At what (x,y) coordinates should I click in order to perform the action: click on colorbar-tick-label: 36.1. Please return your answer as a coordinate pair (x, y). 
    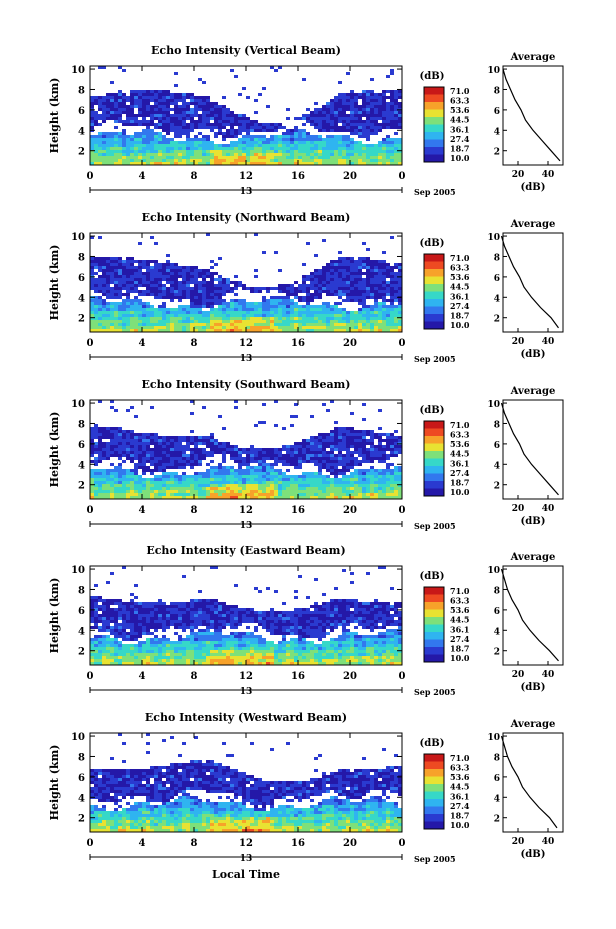
    Looking at the image, I should click on (459, 463).